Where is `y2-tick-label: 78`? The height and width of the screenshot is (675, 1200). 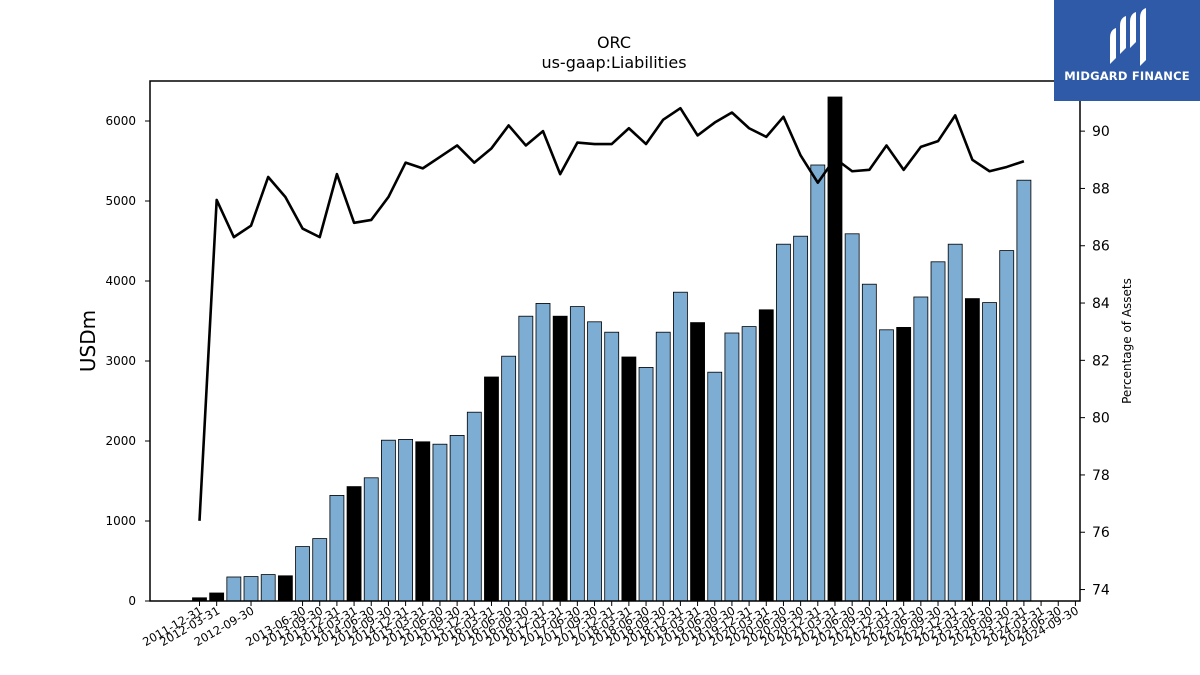 y2-tick-label: 78 is located at coordinates (1101, 476).